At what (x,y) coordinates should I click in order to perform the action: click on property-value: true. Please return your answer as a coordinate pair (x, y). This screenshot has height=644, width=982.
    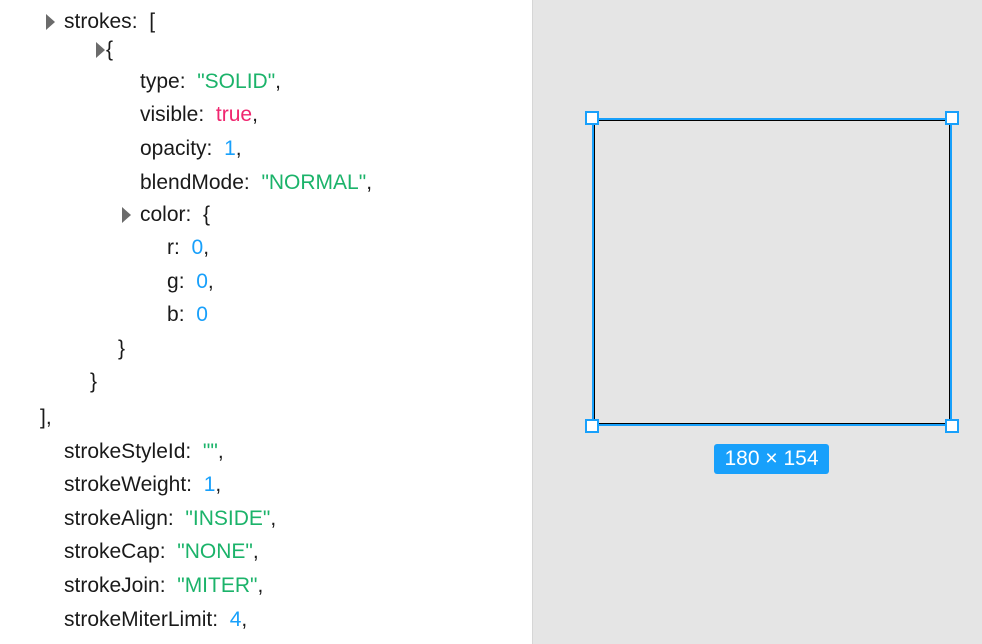
    Looking at the image, I should click on (234, 114).